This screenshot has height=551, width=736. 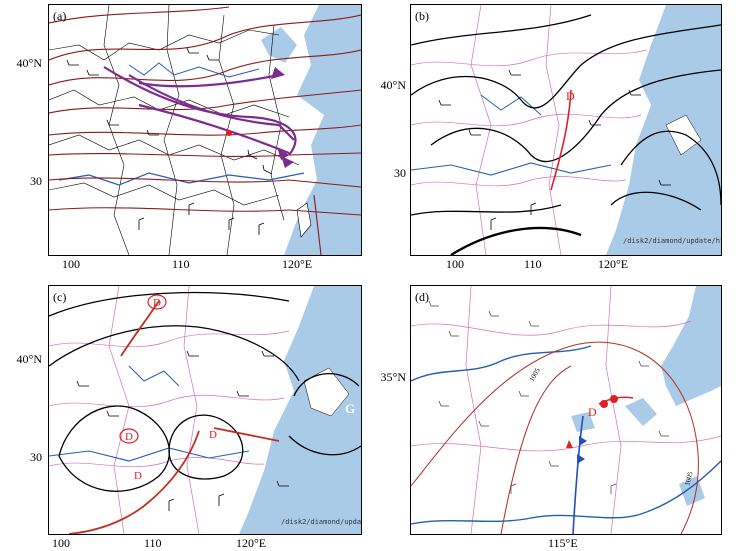 I want to click on panel-a-sea, so click(x=322, y=130).